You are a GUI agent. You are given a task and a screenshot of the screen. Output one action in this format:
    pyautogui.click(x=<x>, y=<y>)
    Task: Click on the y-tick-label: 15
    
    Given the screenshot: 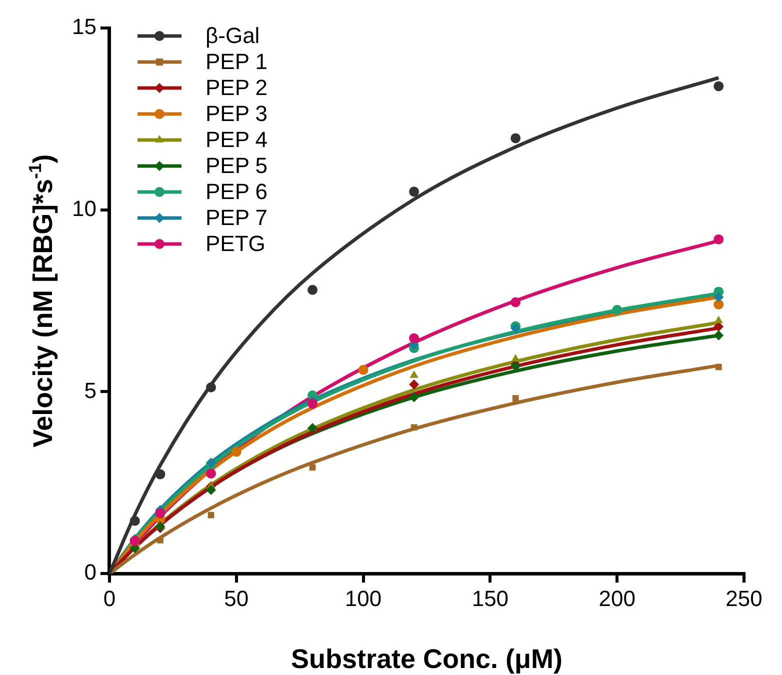 What is the action you would take?
    pyautogui.click(x=84, y=27)
    